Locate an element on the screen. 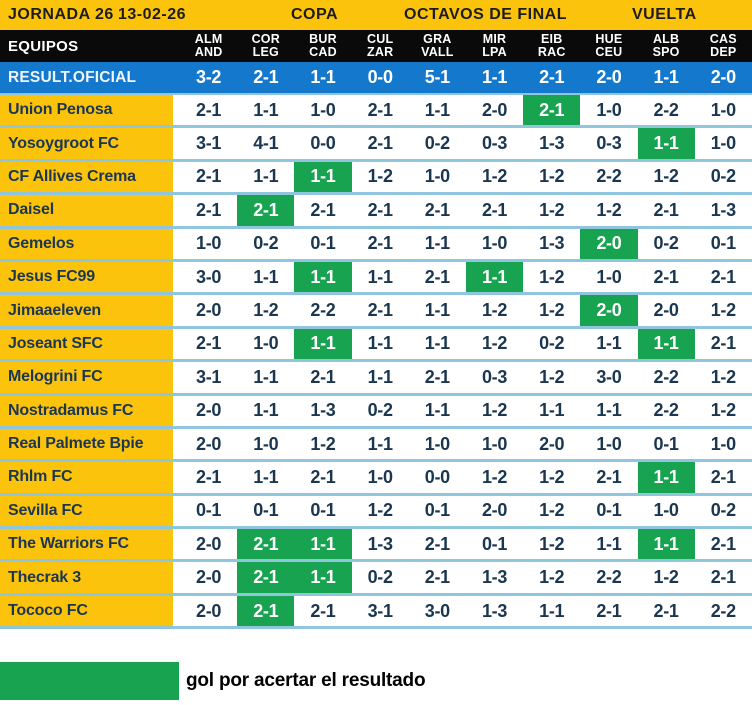  team-name: Daisel is located at coordinates (86, 210).